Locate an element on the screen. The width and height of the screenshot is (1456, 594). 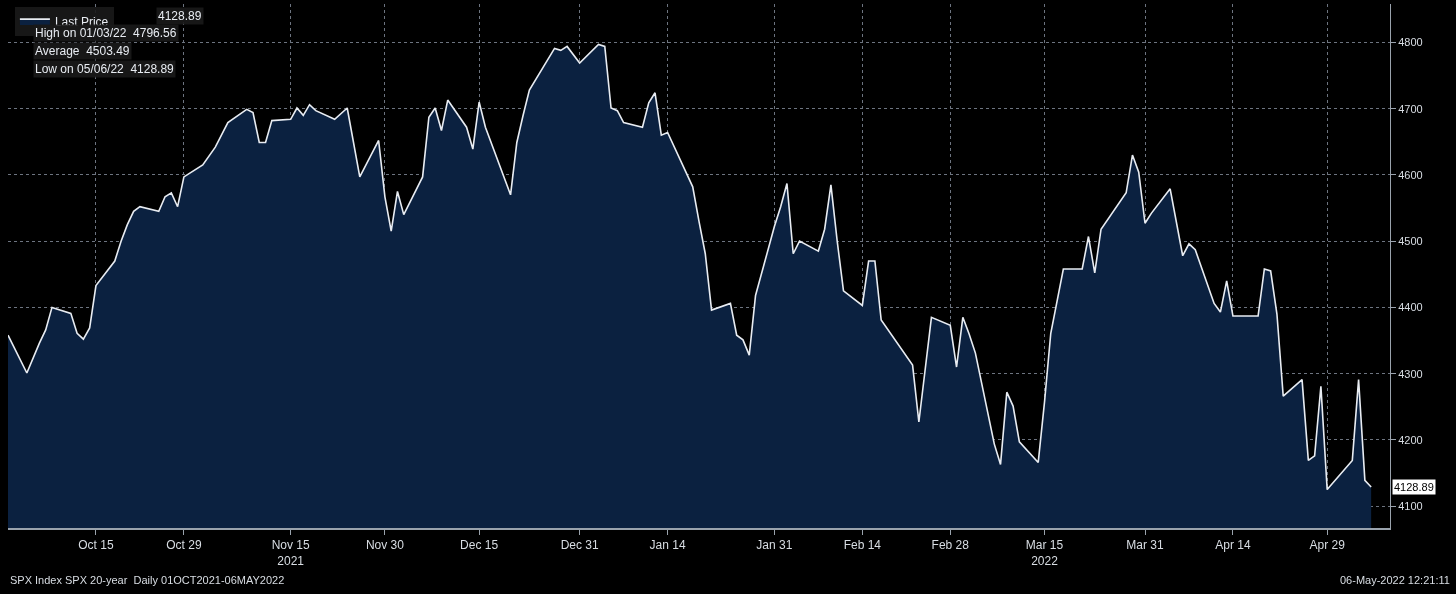
y-tick-label: 4100 is located at coordinates (1410, 505).